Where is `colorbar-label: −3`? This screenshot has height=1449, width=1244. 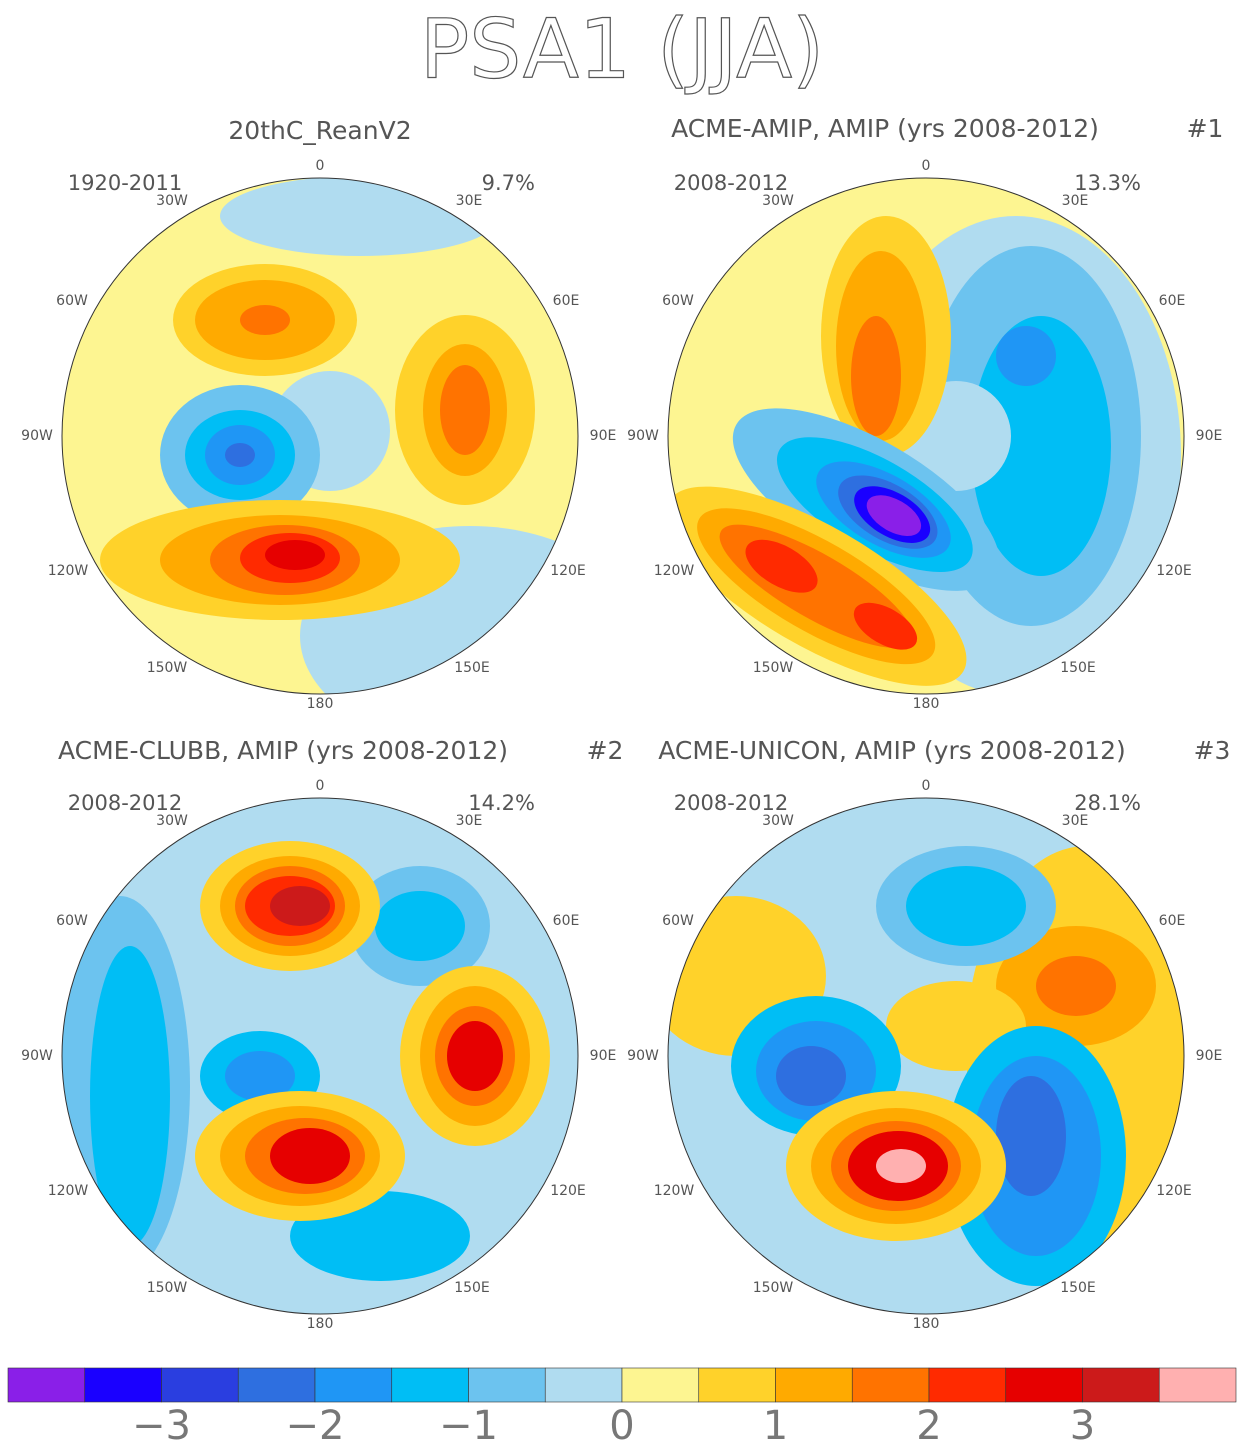
colorbar-label: −3 is located at coordinates (161, 1426).